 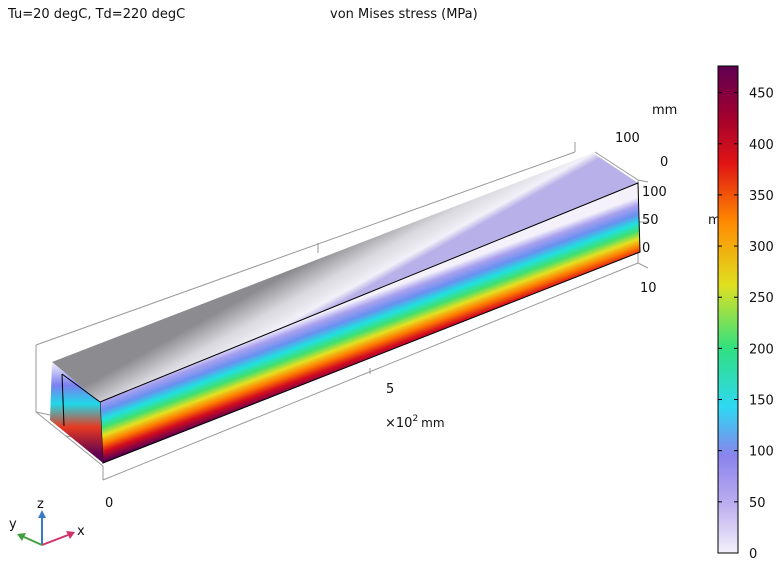 I want to click on x-tick-label: 10, so click(x=648, y=288).